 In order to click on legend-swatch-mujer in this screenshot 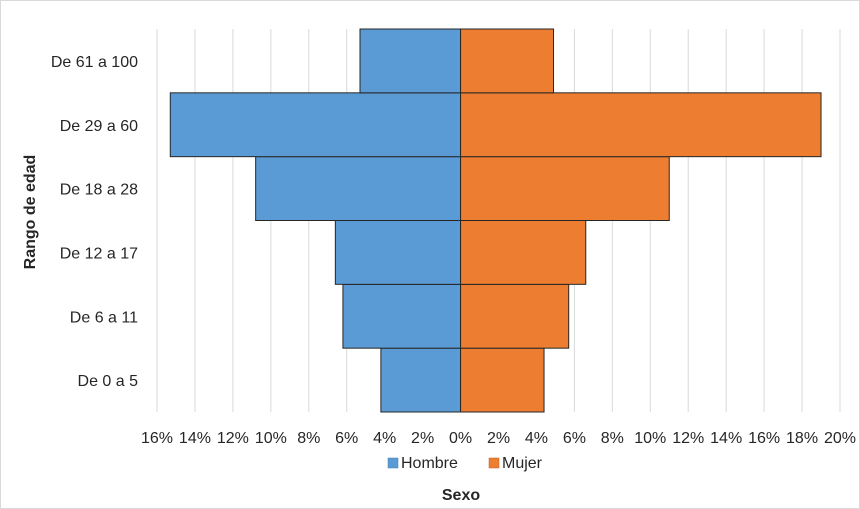, I will do `click(494, 463)`.